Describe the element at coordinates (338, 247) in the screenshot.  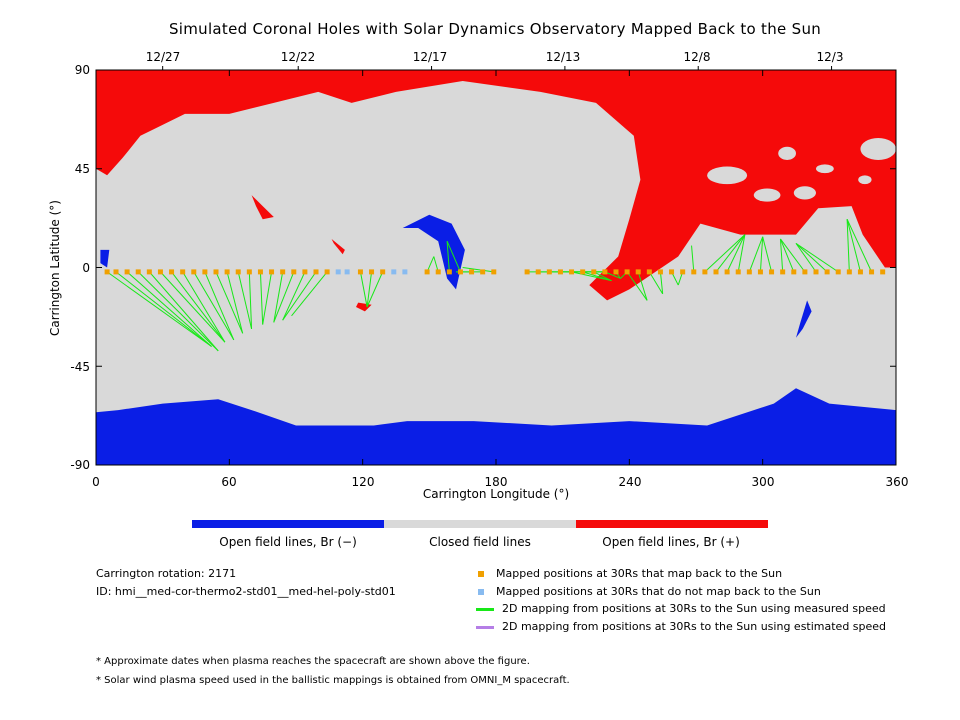
I see `open-positive-hole` at that location.